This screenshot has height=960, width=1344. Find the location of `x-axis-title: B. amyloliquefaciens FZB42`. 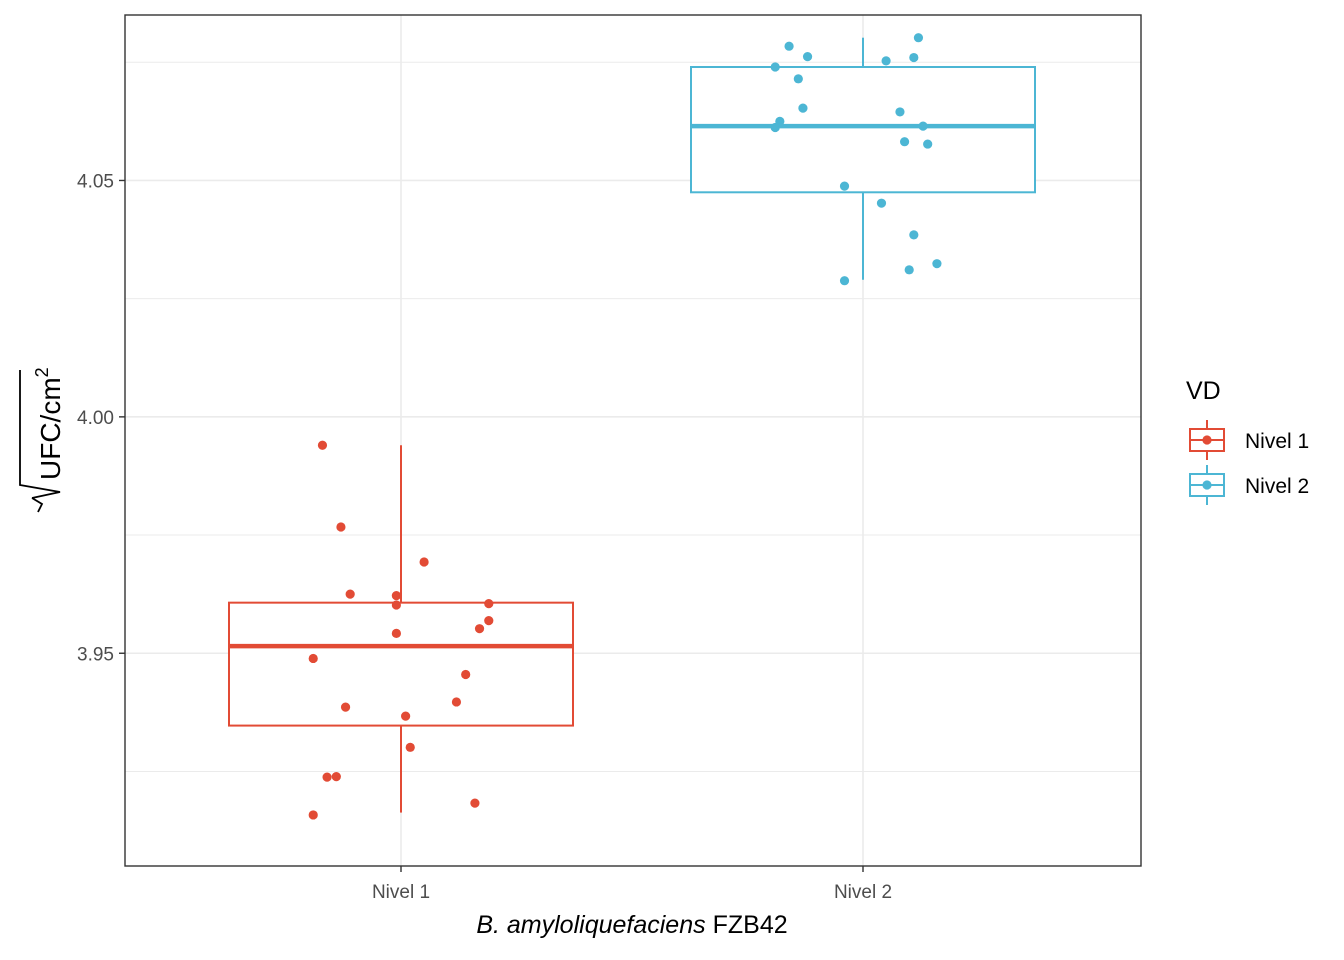

x-axis-title: B. amyloliquefaciens FZB42 is located at coordinates (631, 925).